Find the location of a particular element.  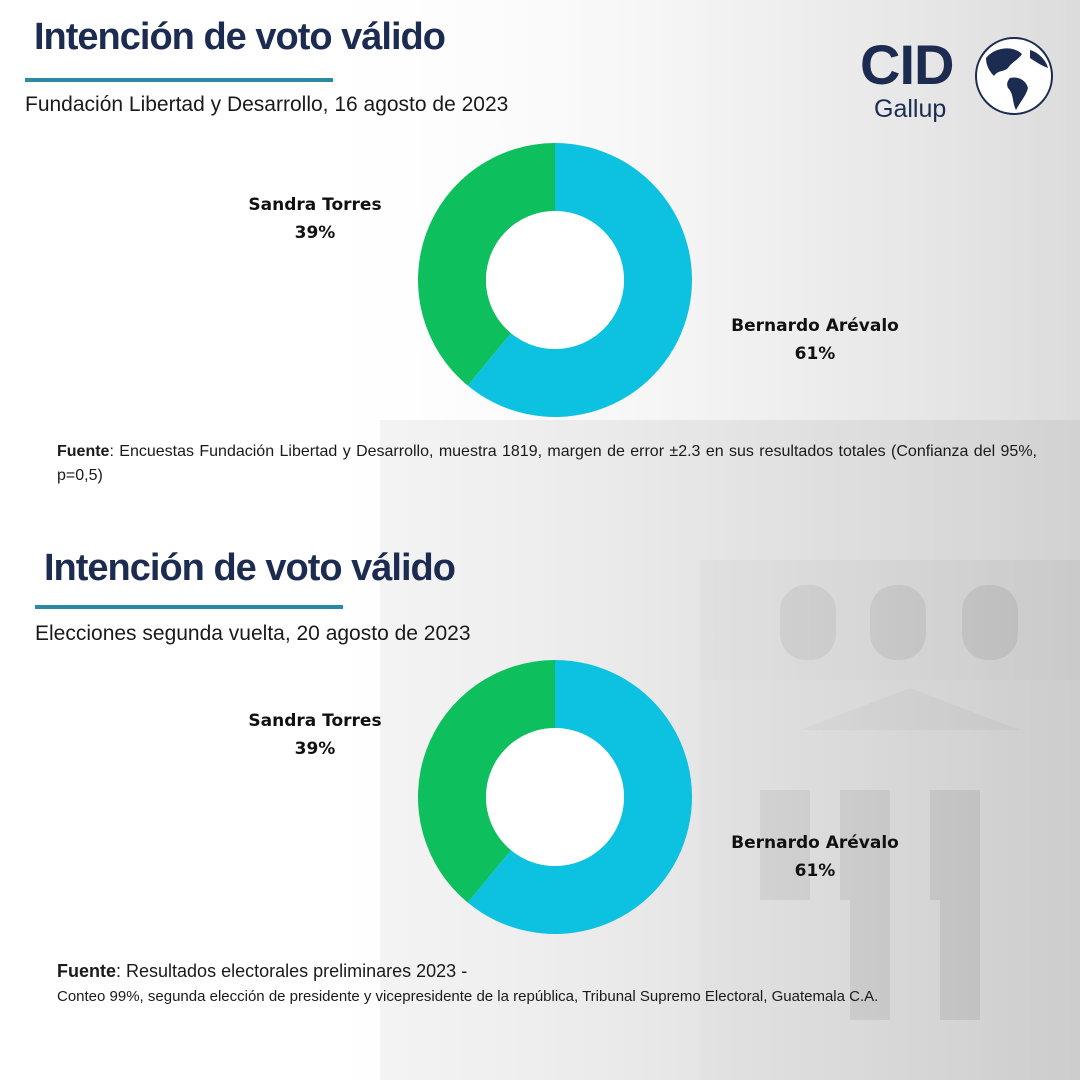

panel-1-label-sandra-pct: 39% is located at coordinates (315, 233).